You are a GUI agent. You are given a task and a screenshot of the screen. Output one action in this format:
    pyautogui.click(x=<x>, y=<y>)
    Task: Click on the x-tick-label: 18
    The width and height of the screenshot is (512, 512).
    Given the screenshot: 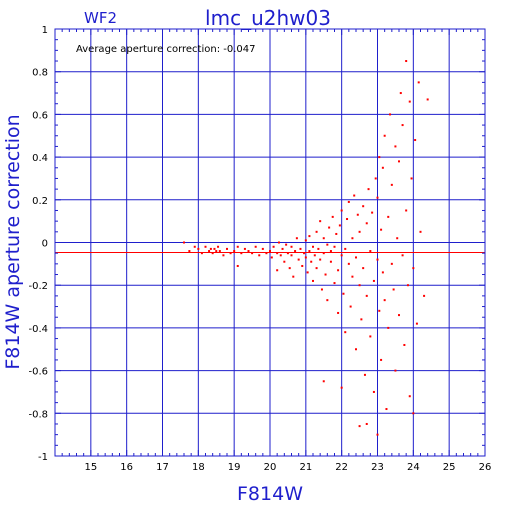 What is the action you would take?
    pyautogui.click(x=198, y=467)
    